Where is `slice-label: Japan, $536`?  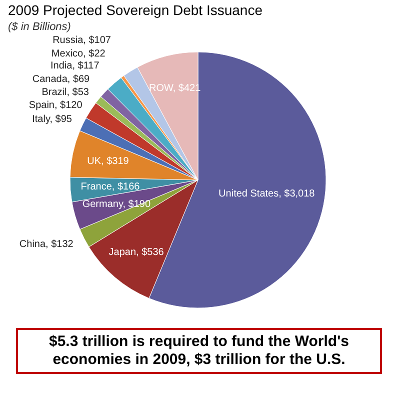
slice-label: Japan, $536 is located at coordinates (136, 252).